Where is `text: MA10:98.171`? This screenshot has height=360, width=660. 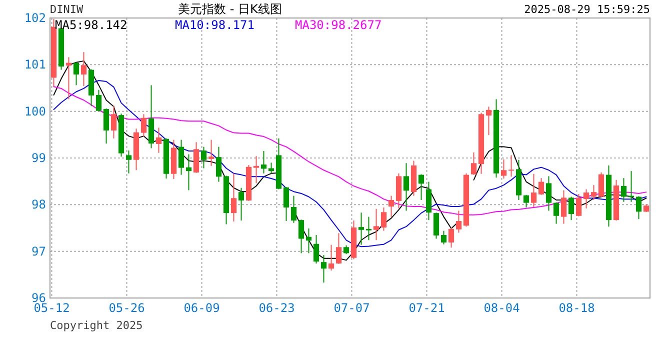
text: MA10:98.171 is located at coordinates (214, 25).